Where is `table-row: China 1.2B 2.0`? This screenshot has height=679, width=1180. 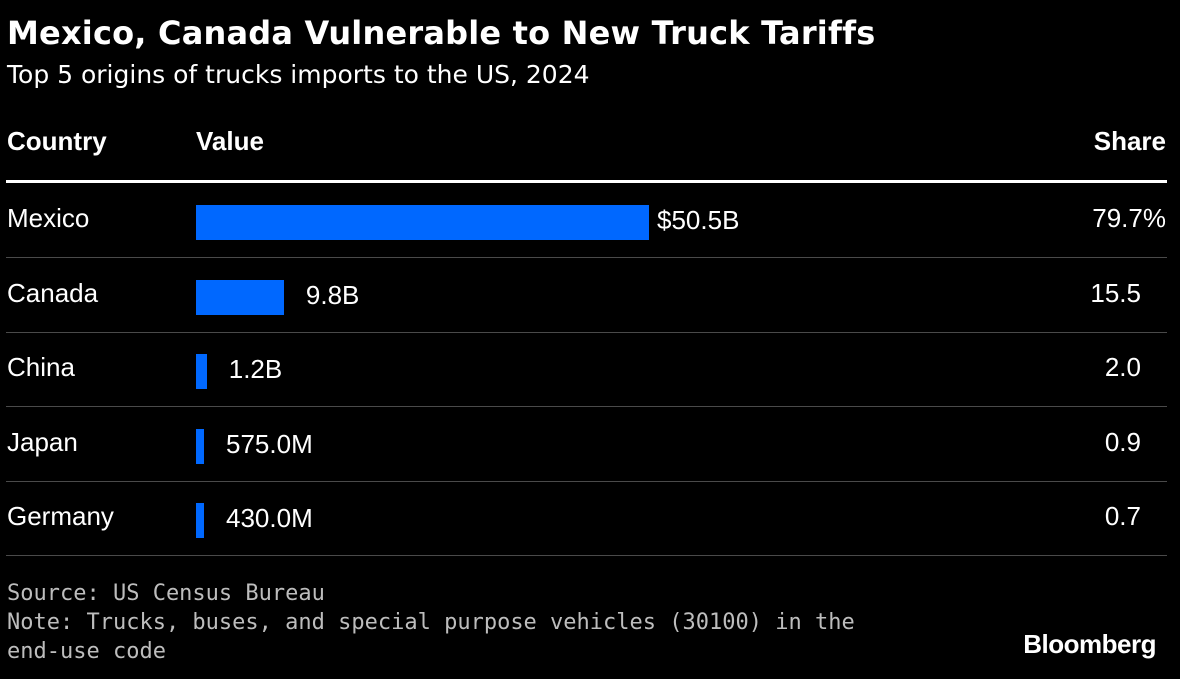 table-row: China 1.2B 2.0 is located at coordinates (590, 369).